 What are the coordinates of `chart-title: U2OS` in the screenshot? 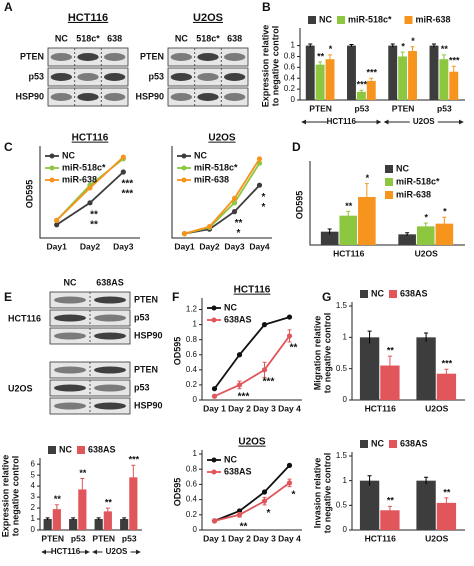 It's located at (222, 138).